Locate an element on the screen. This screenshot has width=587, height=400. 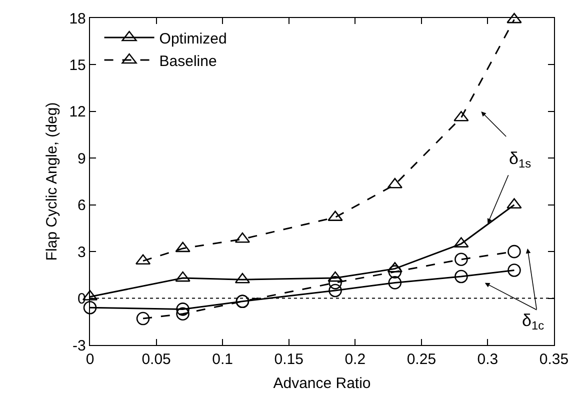
y-axis-title: Flap Cyclic Angle, (deg) is located at coordinates (51, 181).